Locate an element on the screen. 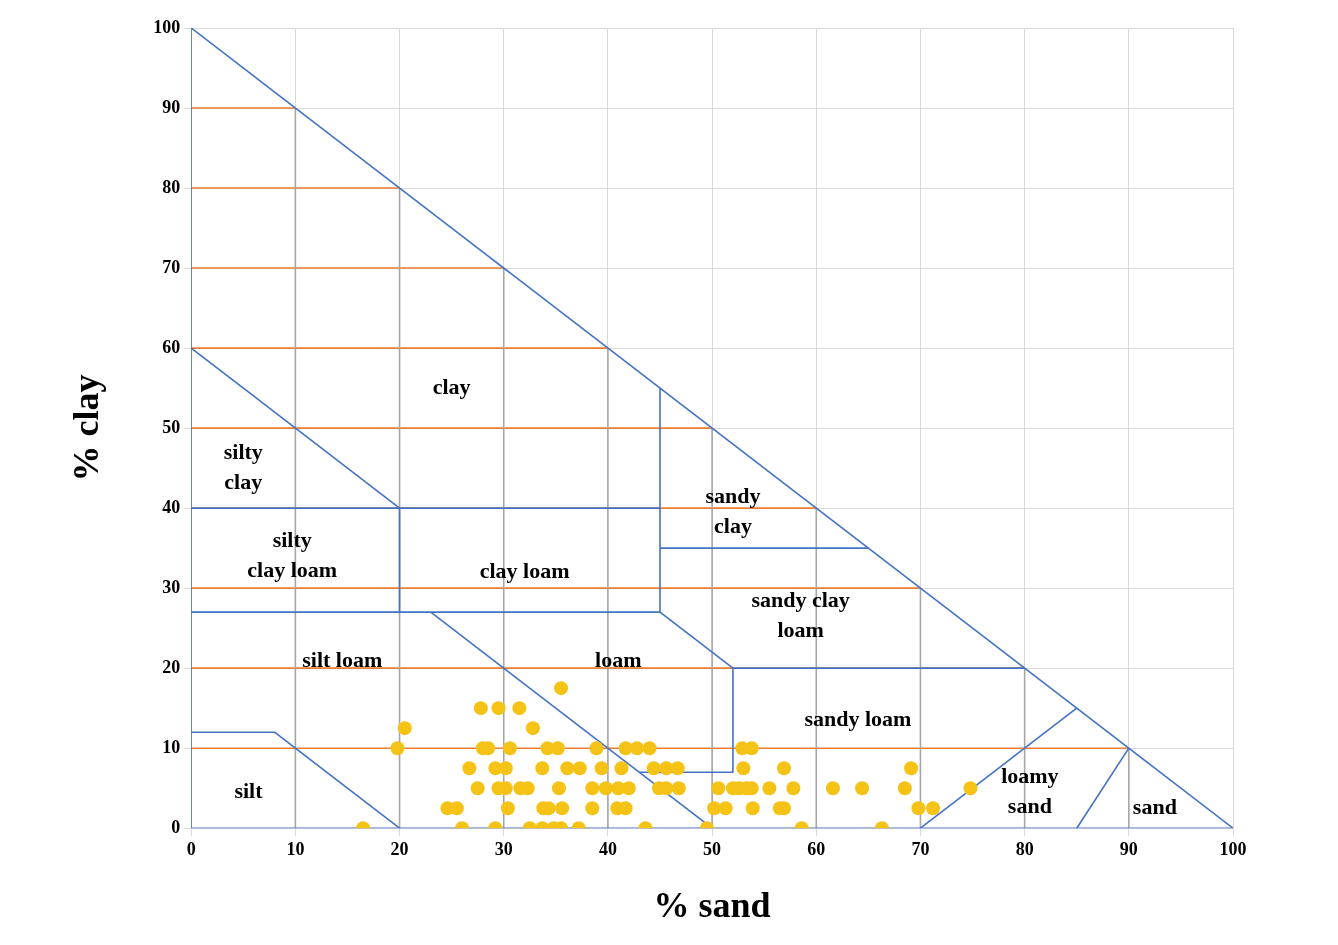 The width and height of the screenshot is (1338, 945). y-tick-label: 80 is located at coordinates (171, 186).